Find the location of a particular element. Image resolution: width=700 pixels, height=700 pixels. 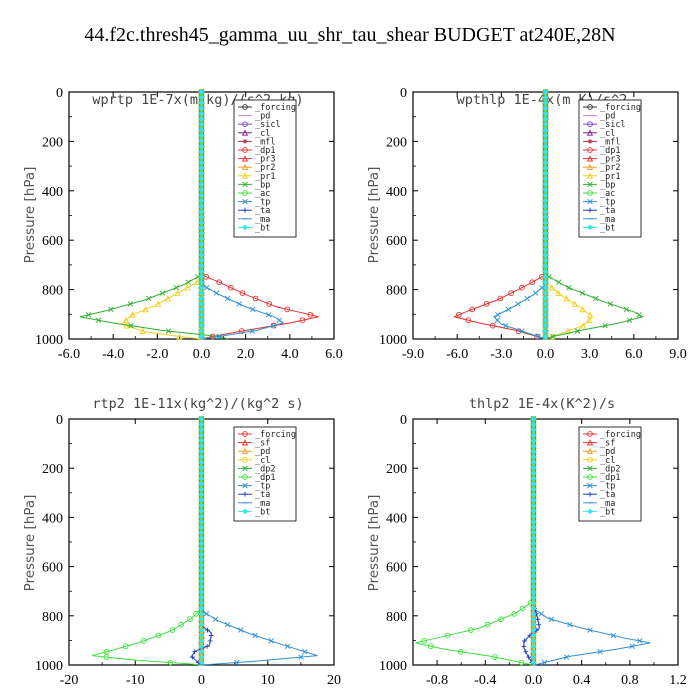

x-tick-label: -6.0 is located at coordinates (457, 354).